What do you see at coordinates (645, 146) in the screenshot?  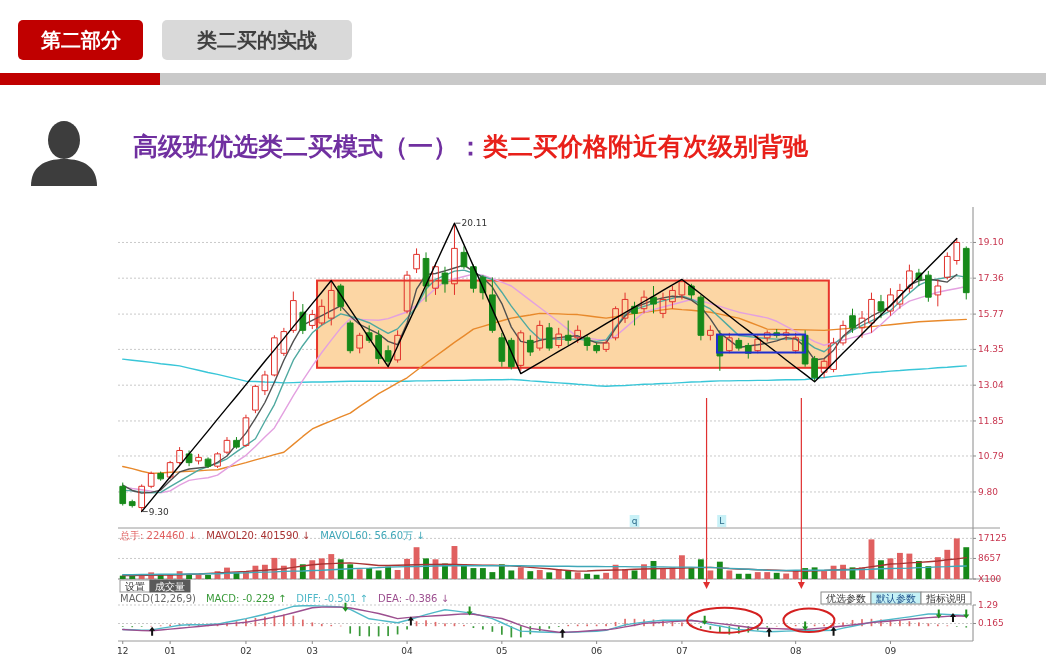 I see `text: 类二买价格附近有次级别背驰` at bounding box center [645, 146].